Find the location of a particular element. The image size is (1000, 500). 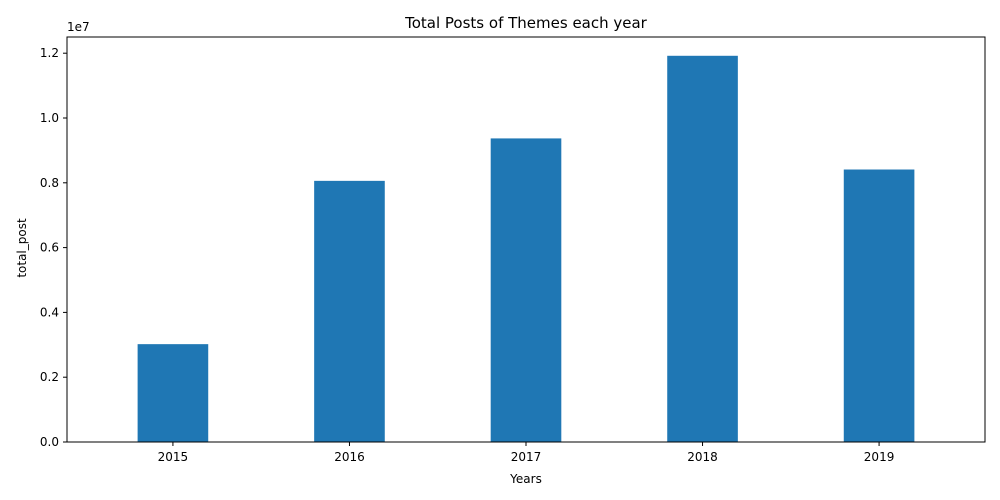

y-tick-label: 0.4 is located at coordinates (49, 312).